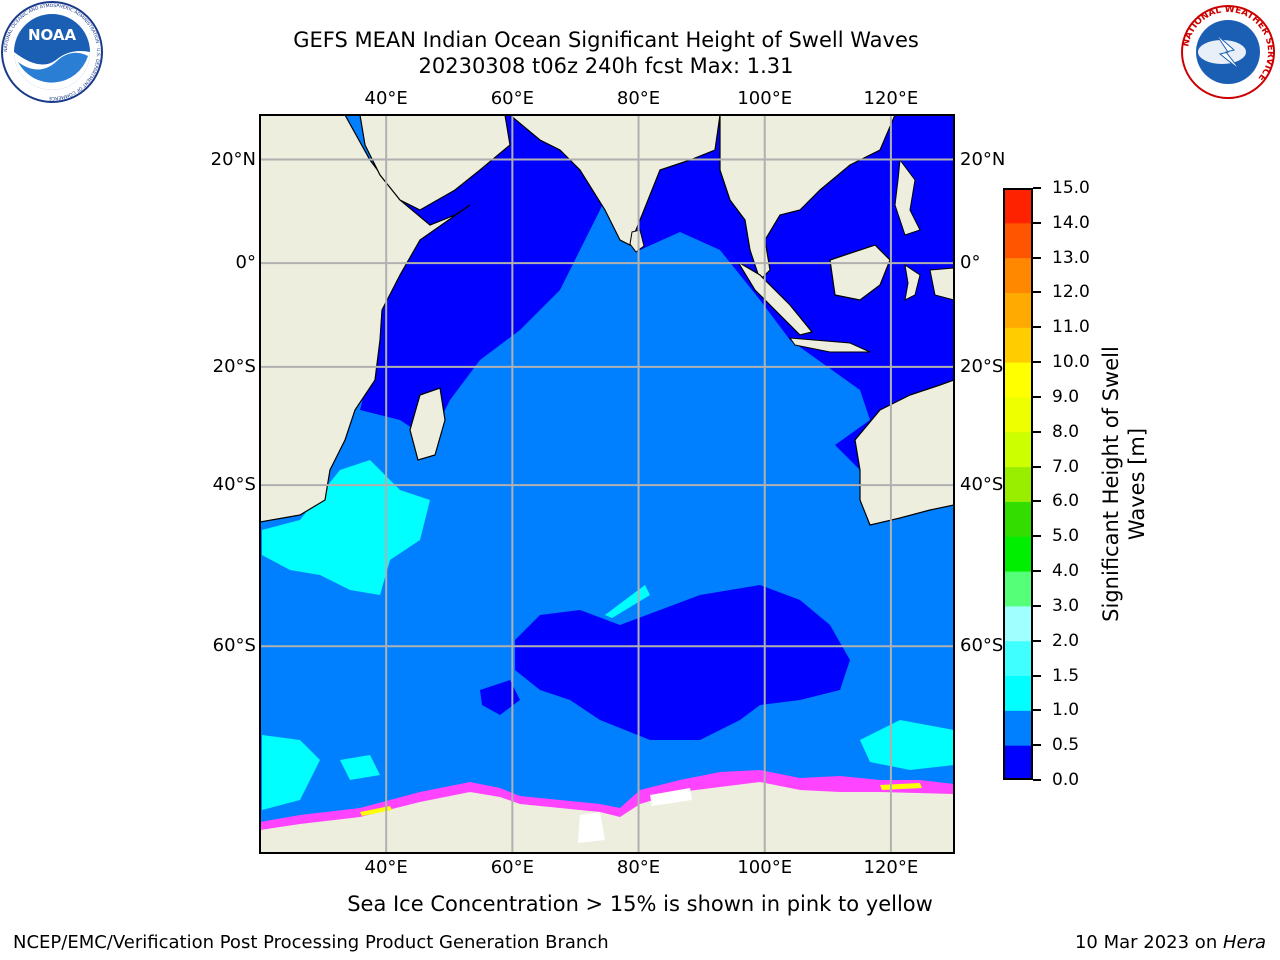 The width and height of the screenshot is (1280, 960). What do you see at coordinates (638, 867) in the screenshot?
I see `lon-tick-label-bottom: 80°E` at bounding box center [638, 867].